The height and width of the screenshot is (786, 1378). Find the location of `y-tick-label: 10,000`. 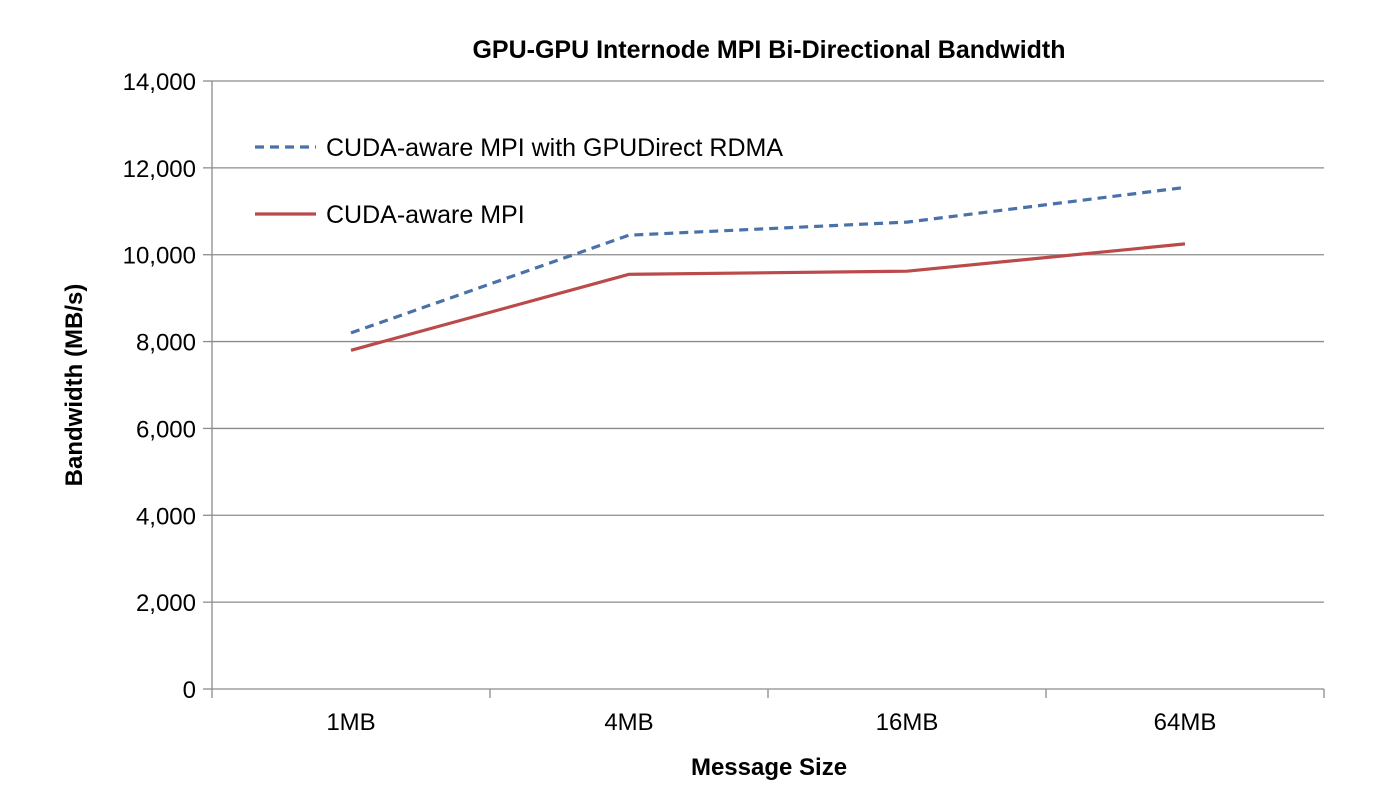

y-tick-label: 10,000 is located at coordinates (159, 256).